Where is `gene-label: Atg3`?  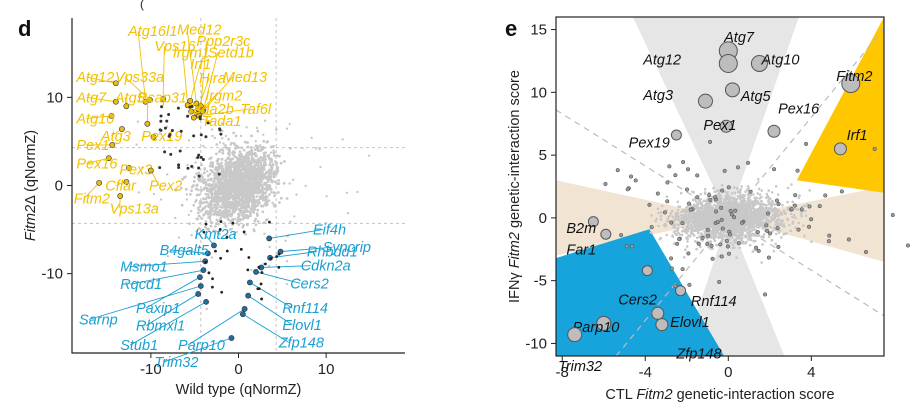 gene-label: Atg3 is located at coordinates (657, 96).